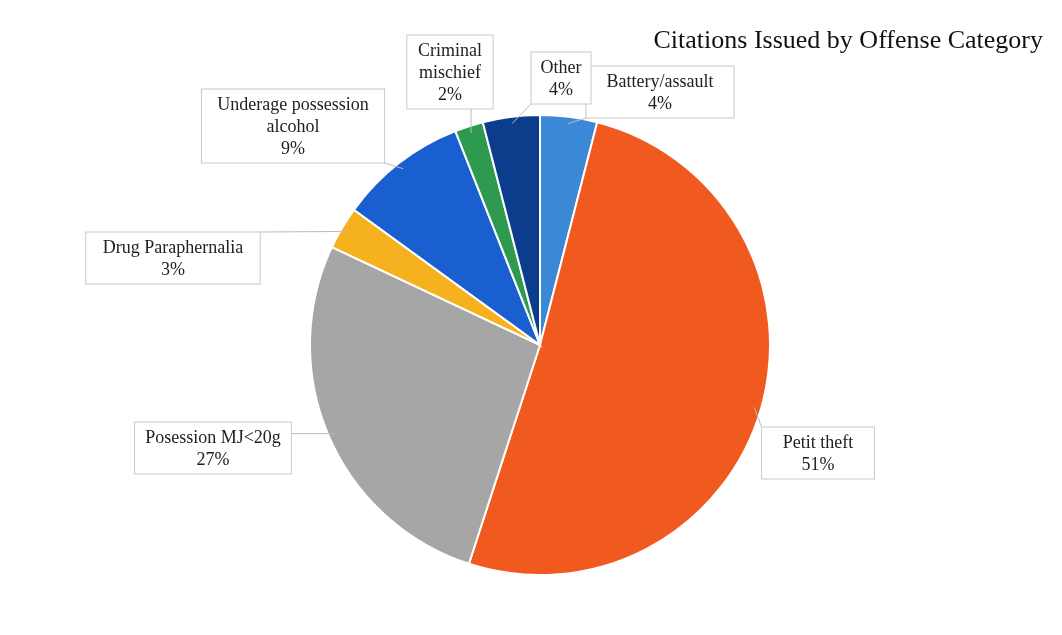  Describe the element at coordinates (293, 115) in the screenshot. I see `slice-label: Underage possession alcohol` at that location.